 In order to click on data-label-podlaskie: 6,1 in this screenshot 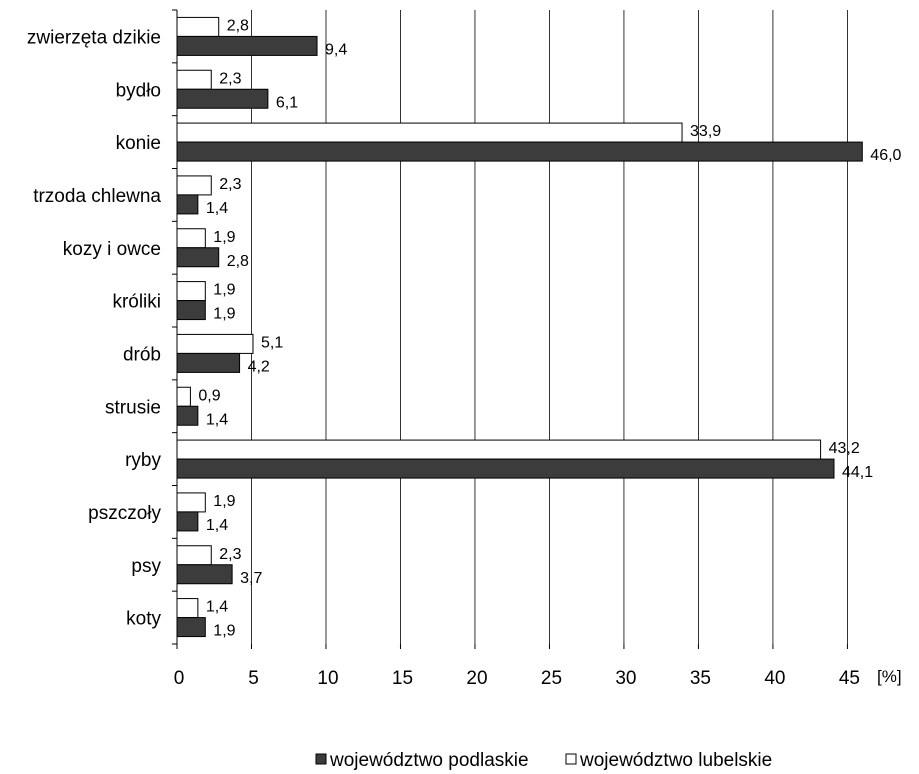, I will do `click(287, 102)`.